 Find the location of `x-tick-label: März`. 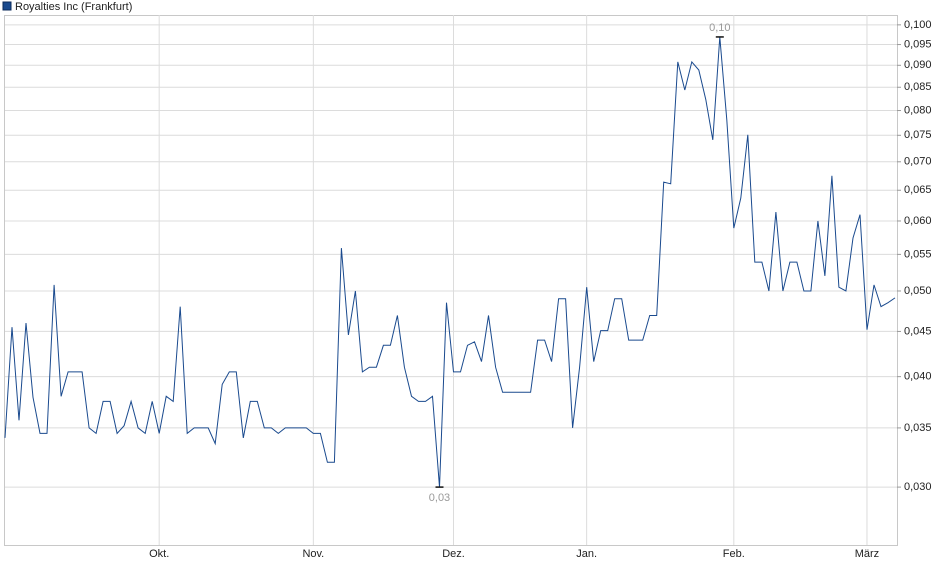

x-tick-label: März is located at coordinates (867, 554).